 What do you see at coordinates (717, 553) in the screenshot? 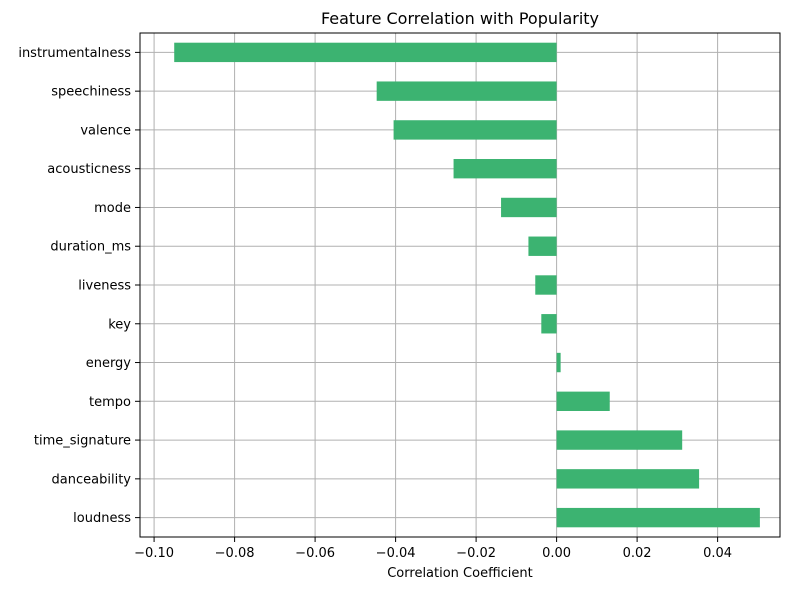
I see `x-tick-label: 0.04` at bounding box center [717, 553].